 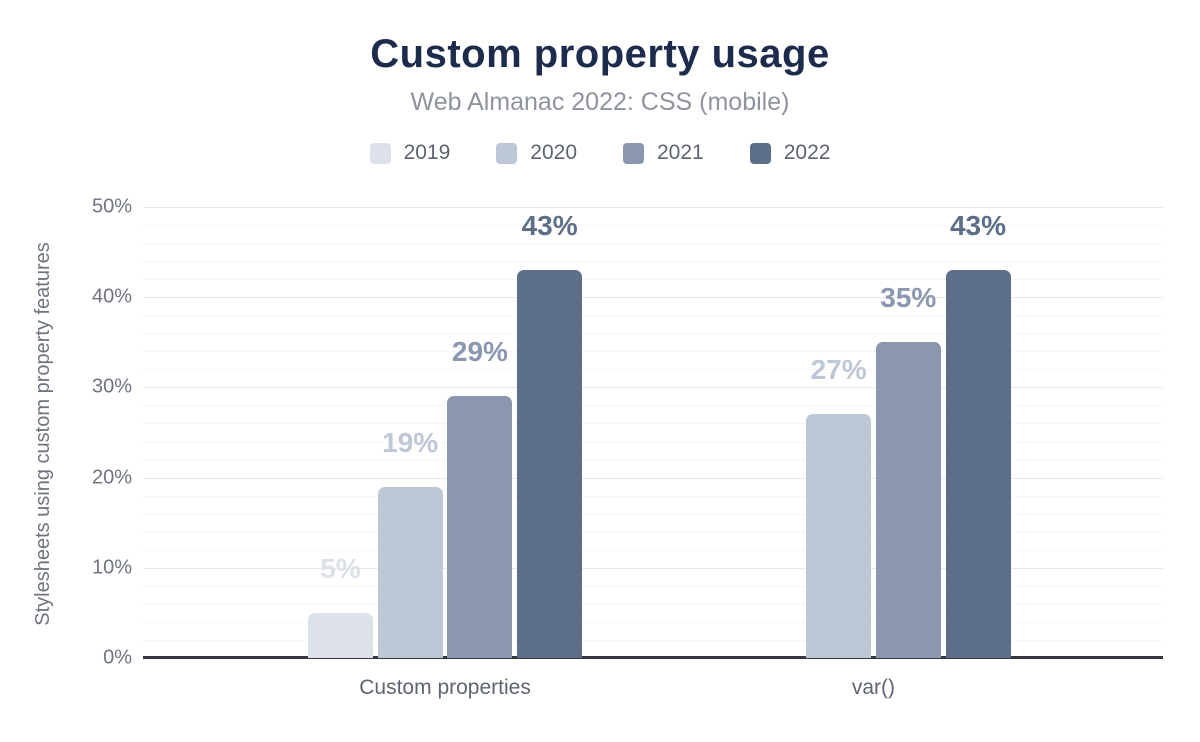 I want to click on y-tick-label: 50%, so click(x=111, y=206).